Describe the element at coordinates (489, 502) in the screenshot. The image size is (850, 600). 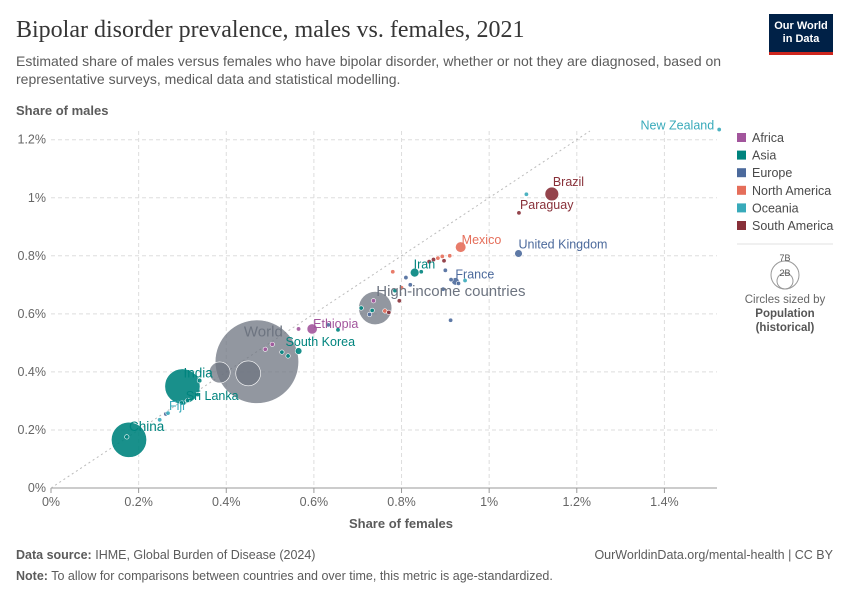
I see `x-tick-label: 1%` at that location.